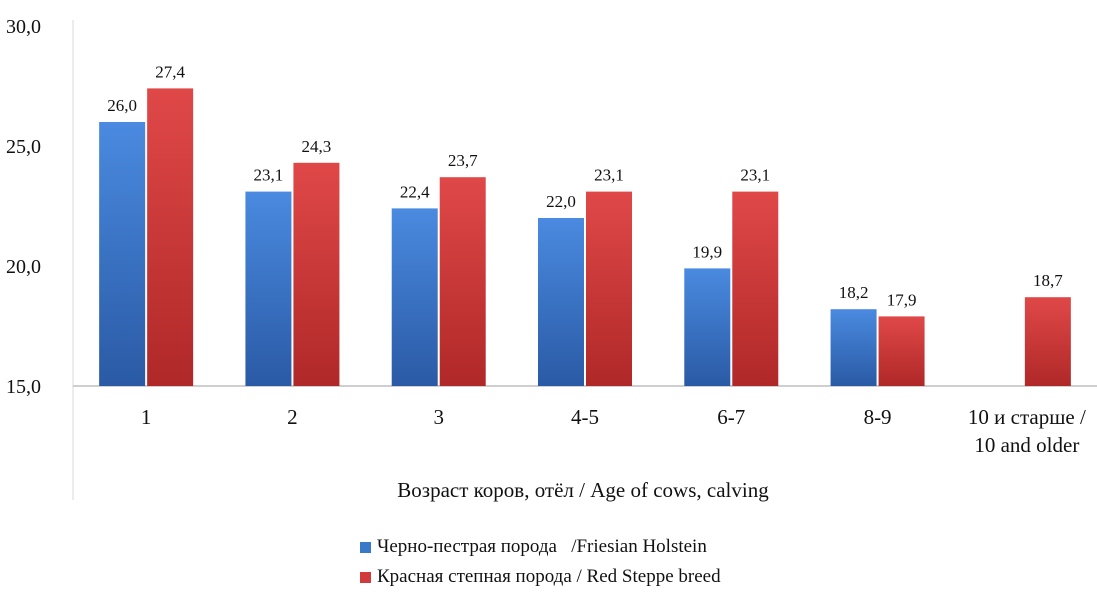  Describe the element at coordinates (170, 71) in the screenshot. I see `data-label-series-2: 27,4` at that location.